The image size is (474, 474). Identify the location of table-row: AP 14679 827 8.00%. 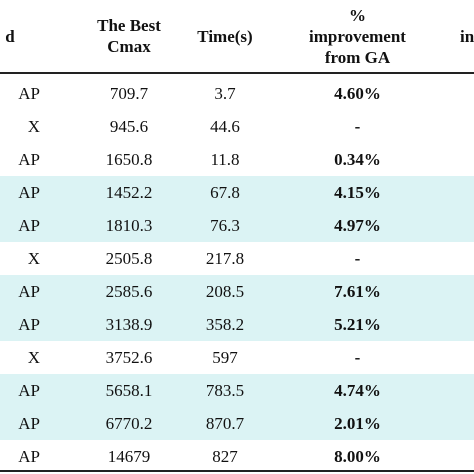
(237, 456).